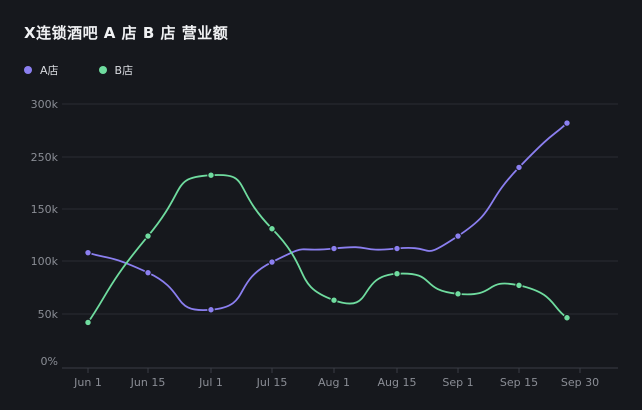  Describe the element at coordinates (272, 382) in the screenshot. I see `x-tick-label: Jul 15` at that location.